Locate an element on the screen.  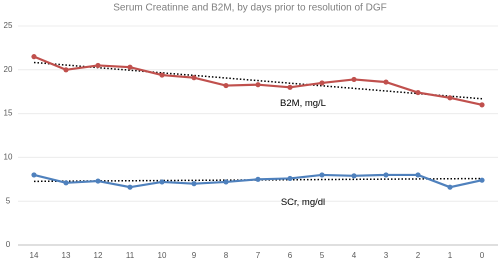
x-tick-label: 4 is located at coordinates (354, 255).